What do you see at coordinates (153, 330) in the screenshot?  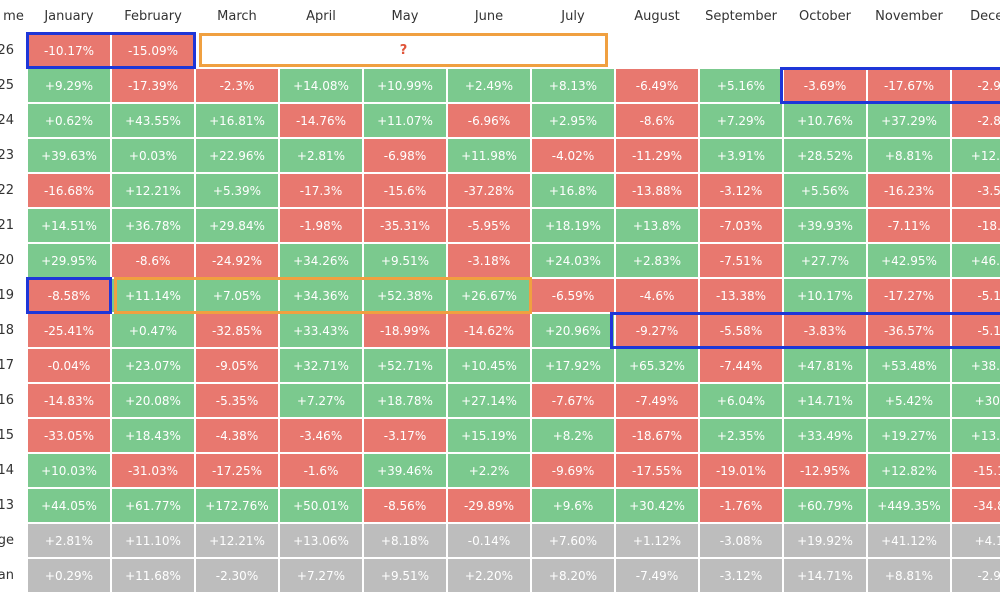 I see `return-cell: +0.47%` at bounding box center [153, 330].